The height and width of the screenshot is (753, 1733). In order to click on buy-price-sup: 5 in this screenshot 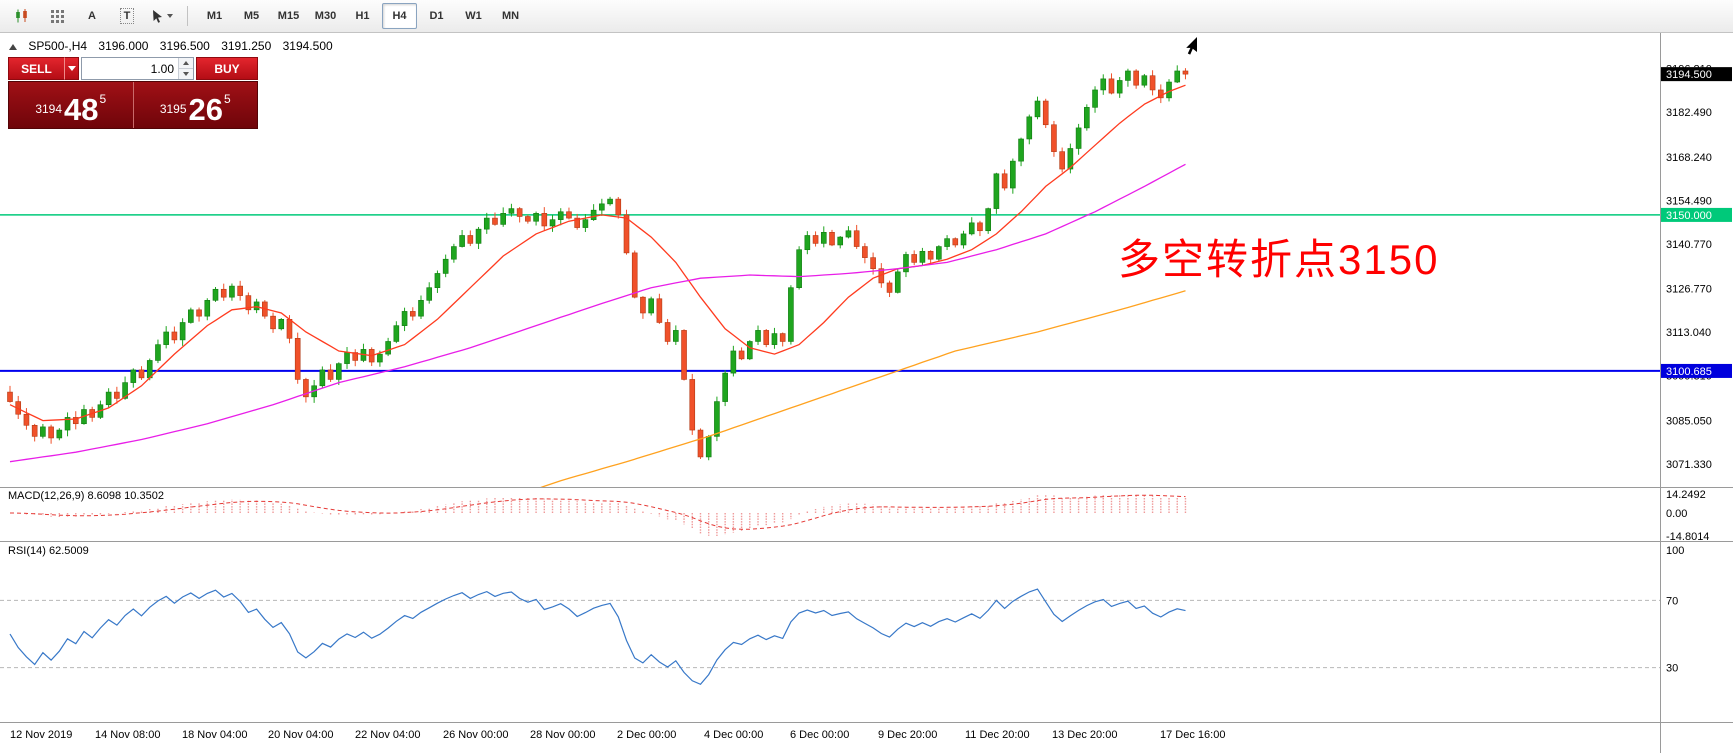, I will do `click(227, 99)`.